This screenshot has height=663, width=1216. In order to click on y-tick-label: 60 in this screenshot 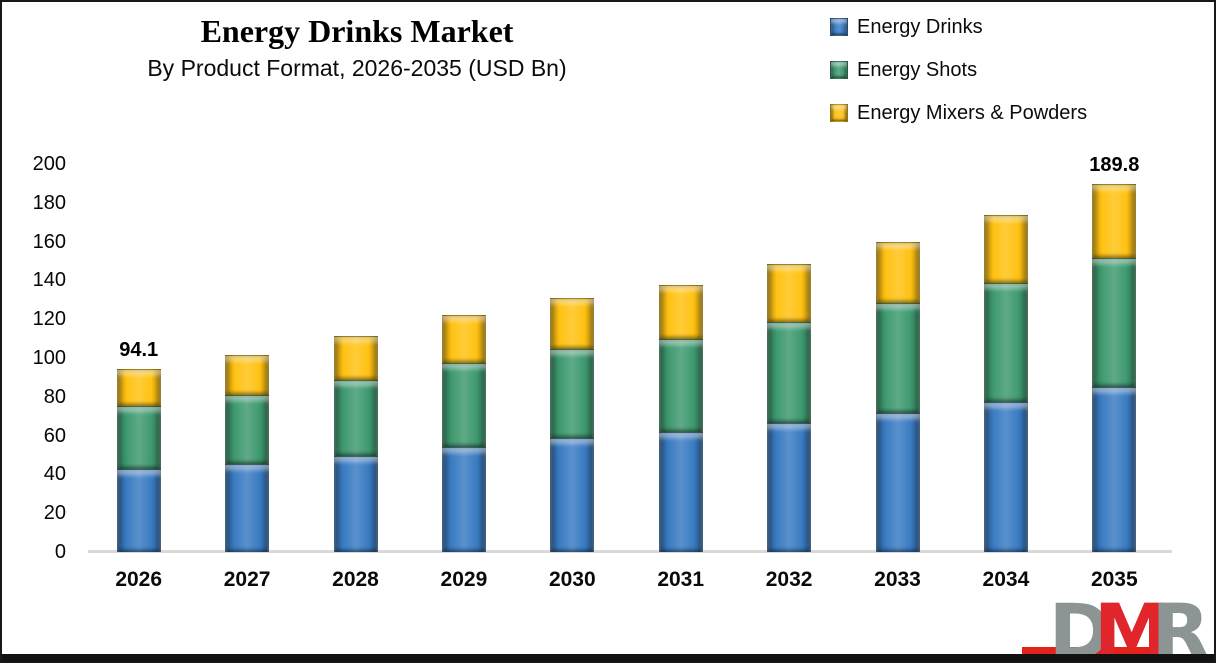, I will do `click(54, 435)`.